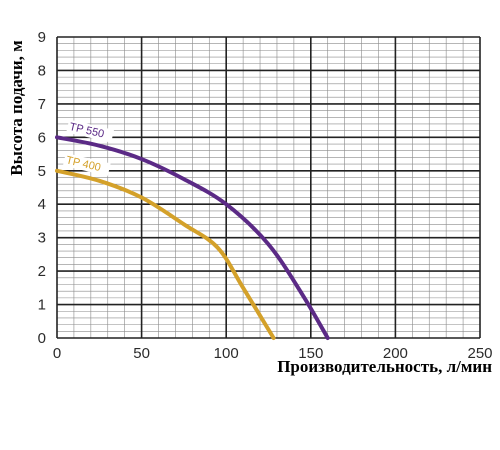  I want to click on y-tick-label: 8, so click(42, 70).